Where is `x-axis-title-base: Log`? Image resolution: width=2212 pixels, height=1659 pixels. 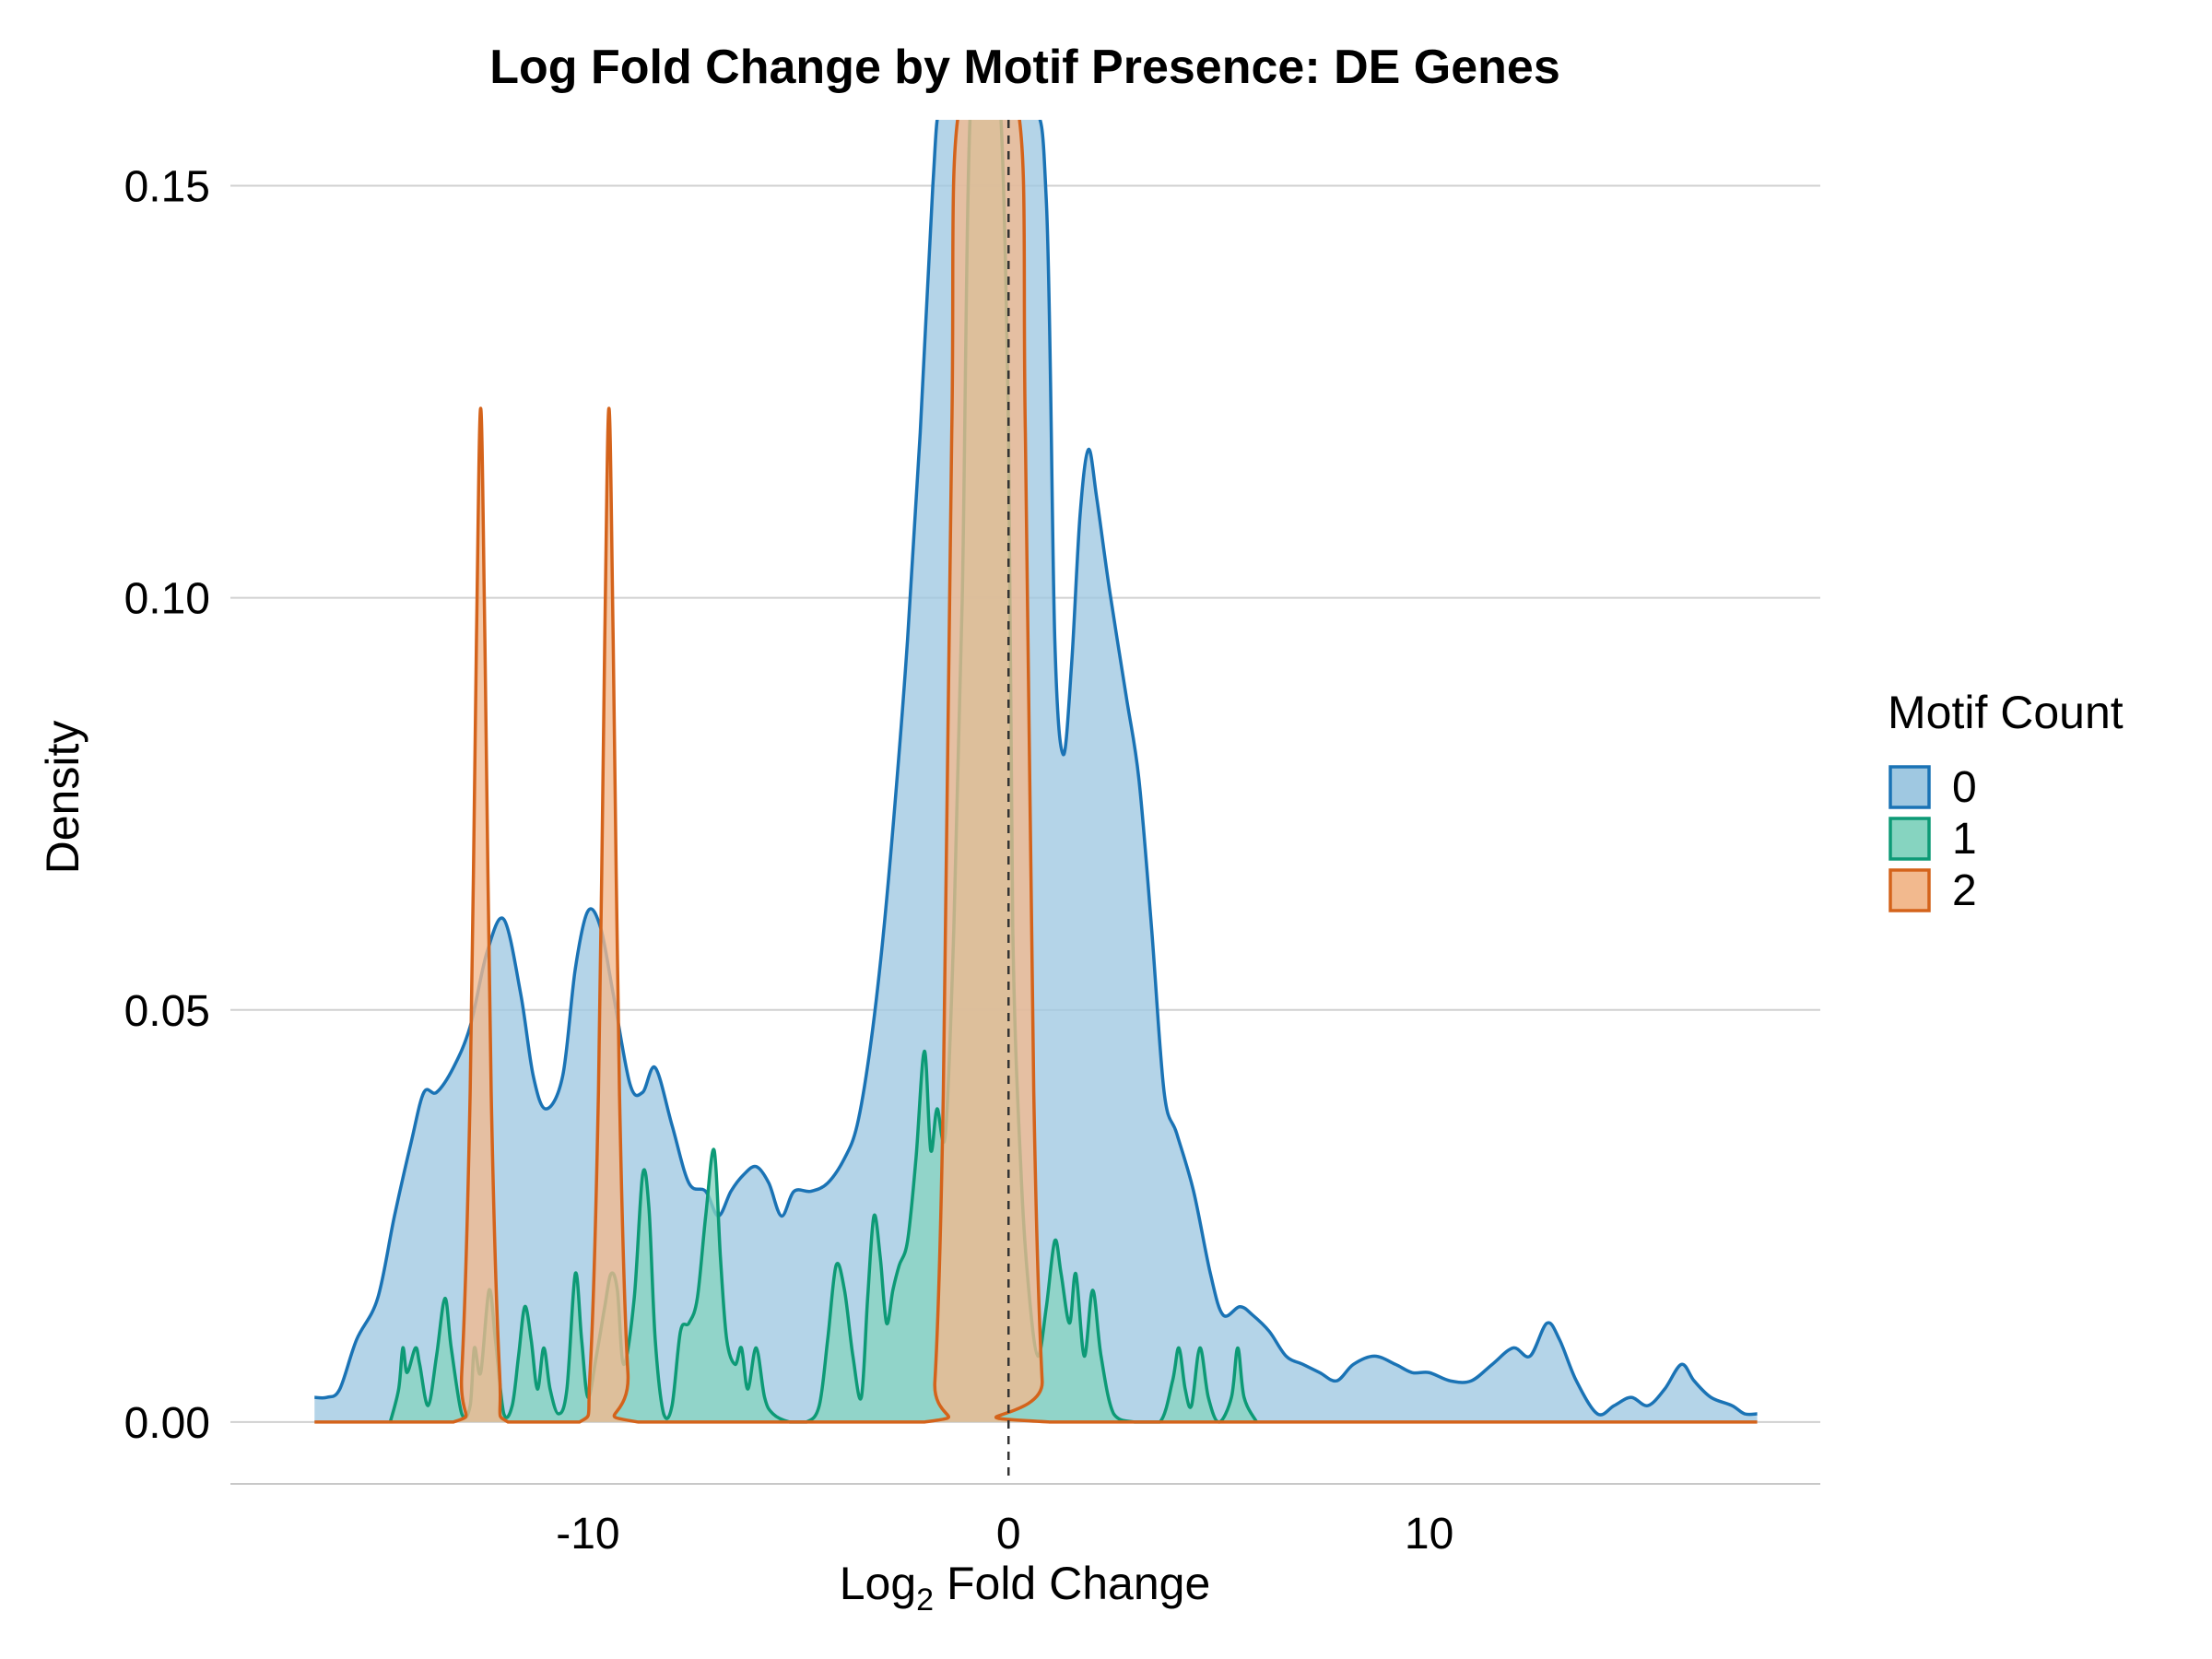 x-axis-title-base: Log is located at coordinates (878, 1583).